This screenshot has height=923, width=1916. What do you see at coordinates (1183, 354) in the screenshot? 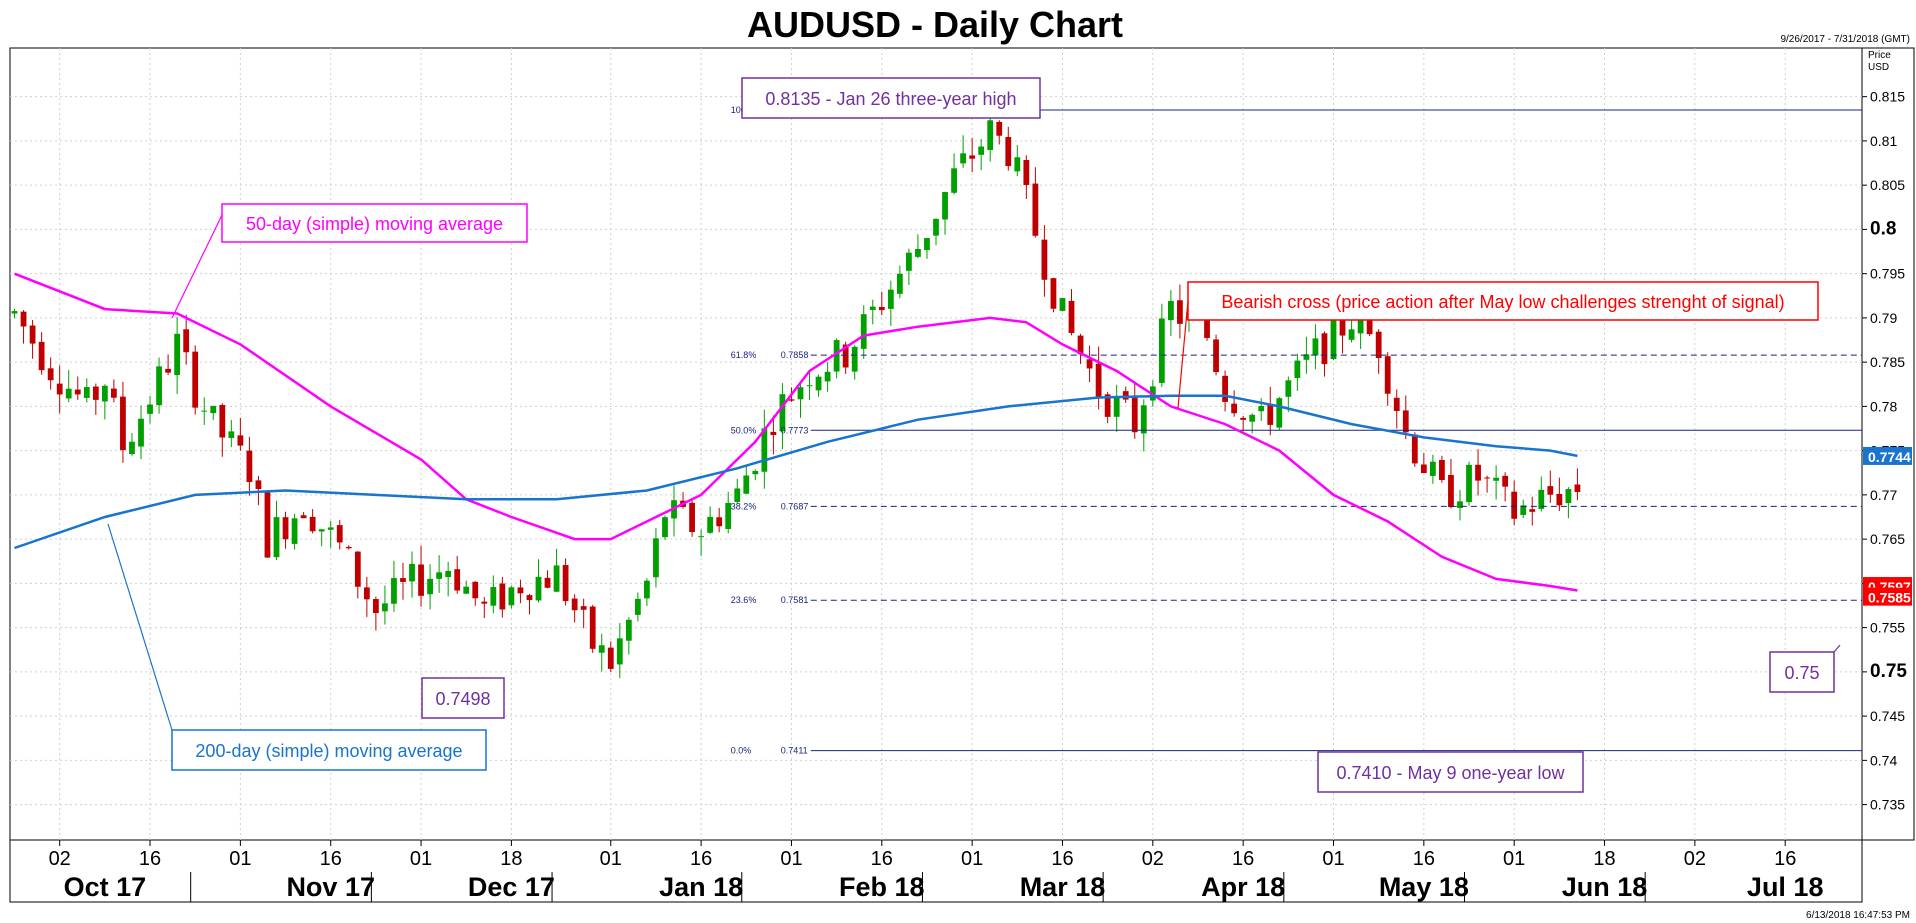
I see `bearish-cross-leader` at bounding box center [1183, 354].